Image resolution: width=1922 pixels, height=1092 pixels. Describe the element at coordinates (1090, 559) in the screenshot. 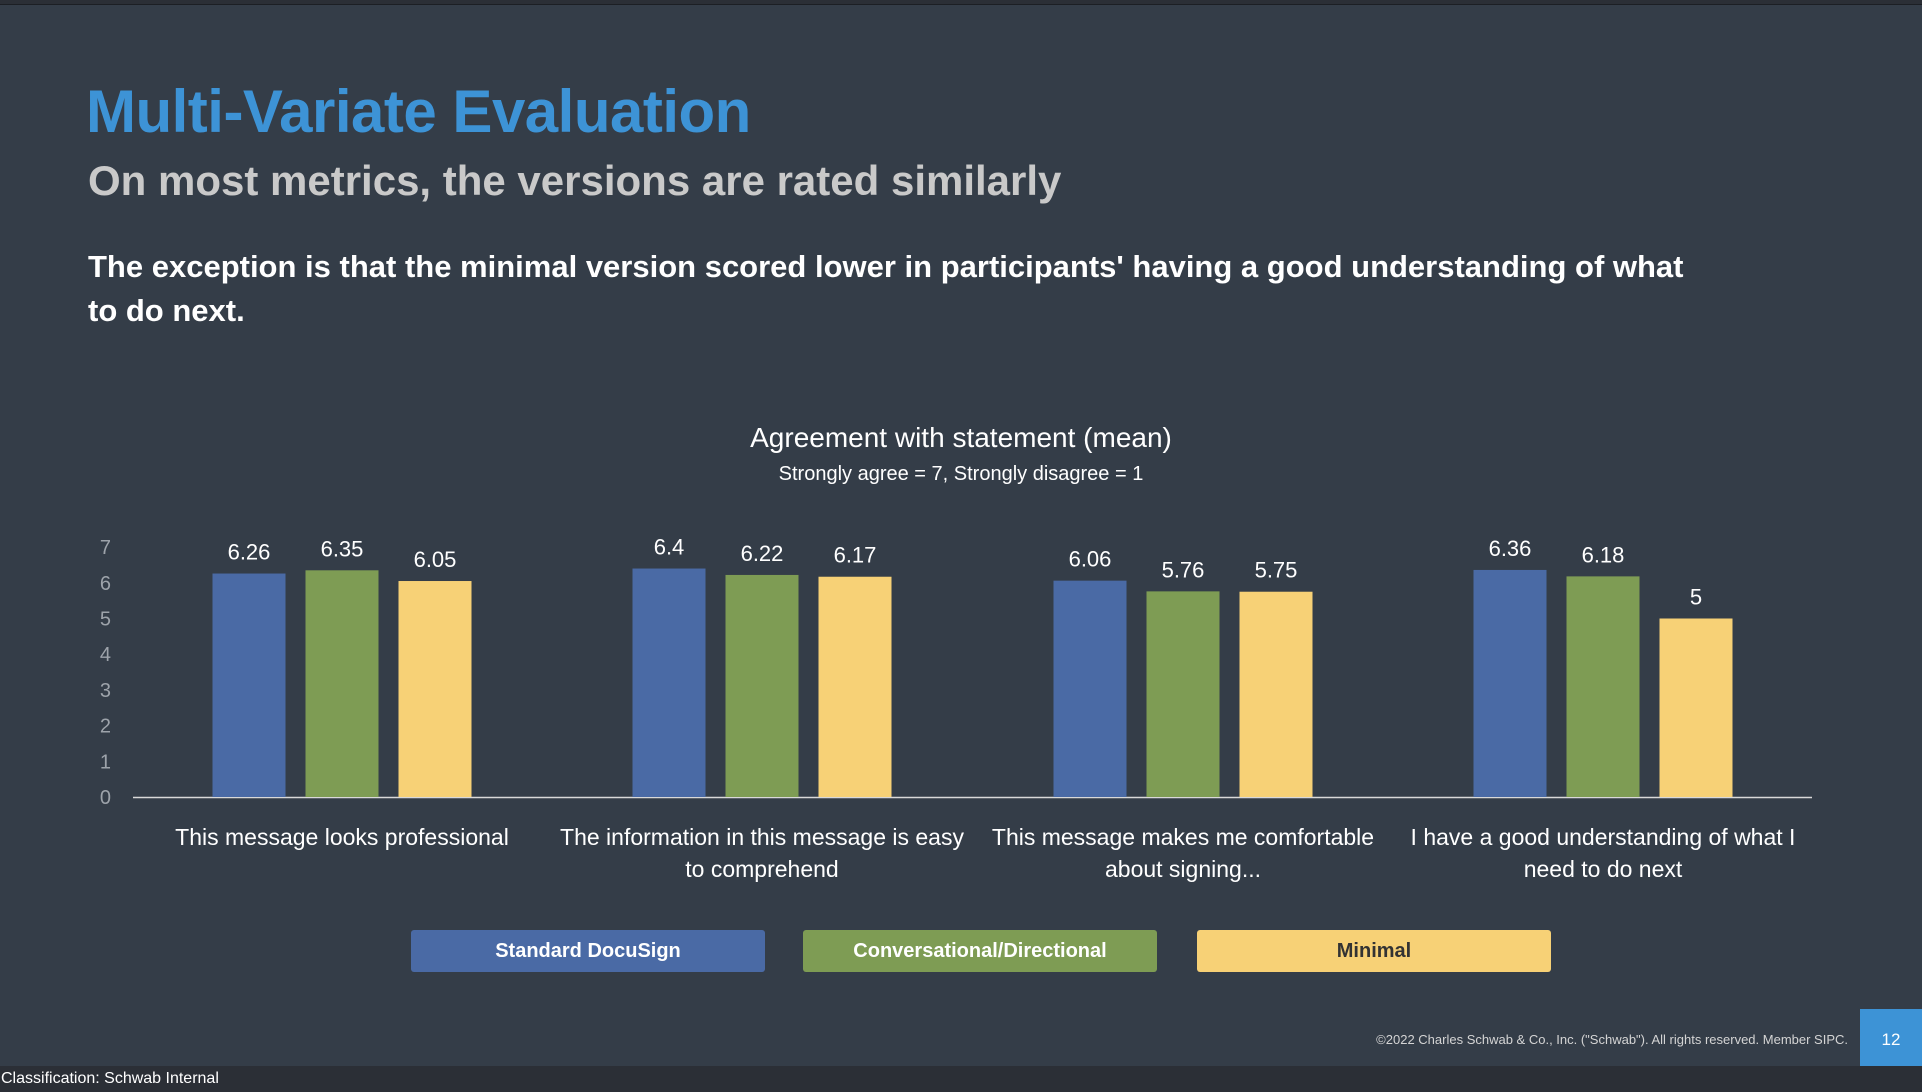

I see `data-label: 6.06` at that location.